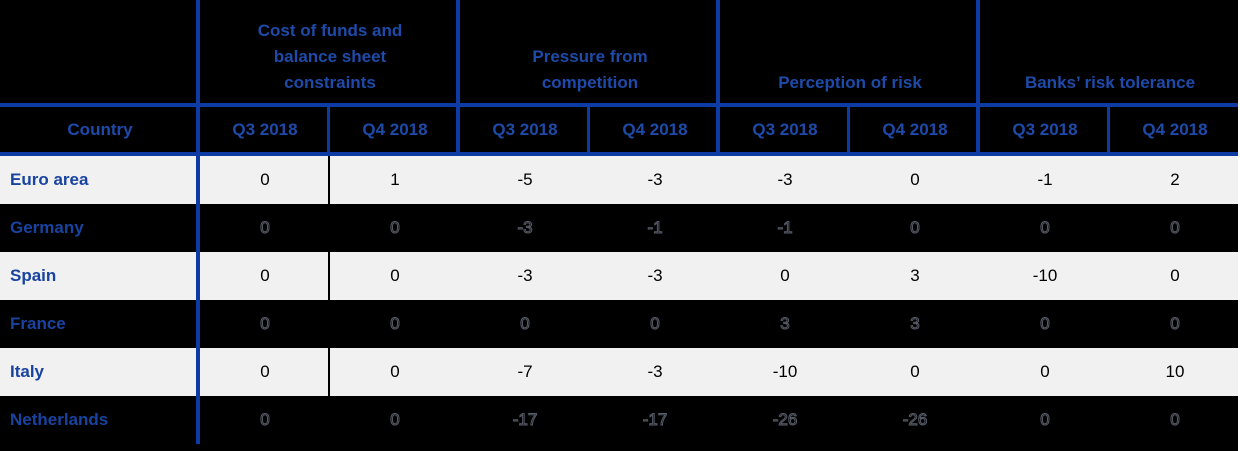  I want to click on value-cell: 1, so click(395, 179).